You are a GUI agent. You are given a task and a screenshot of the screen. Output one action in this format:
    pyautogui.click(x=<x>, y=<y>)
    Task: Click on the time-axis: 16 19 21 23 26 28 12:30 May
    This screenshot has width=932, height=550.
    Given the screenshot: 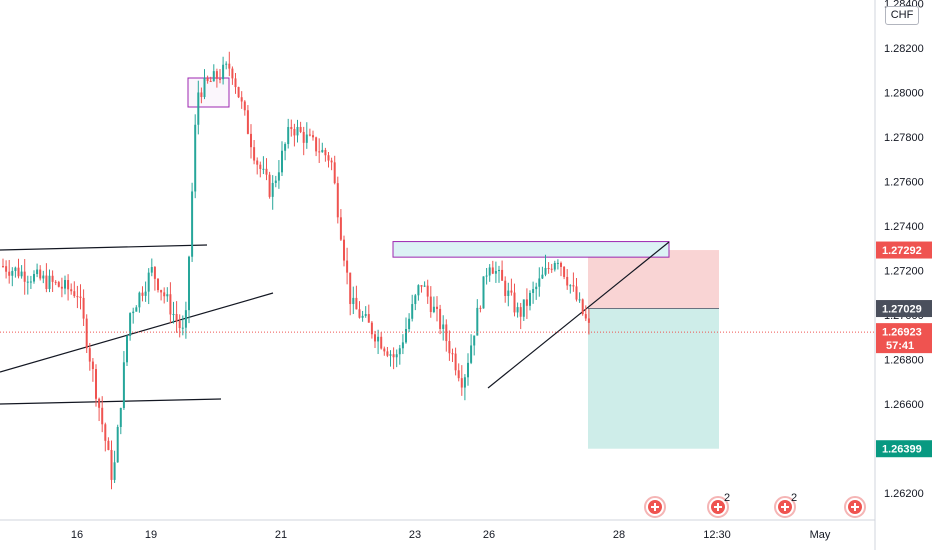 What is the action you would take?
    pyautogui.click(x=451, y=535)
    